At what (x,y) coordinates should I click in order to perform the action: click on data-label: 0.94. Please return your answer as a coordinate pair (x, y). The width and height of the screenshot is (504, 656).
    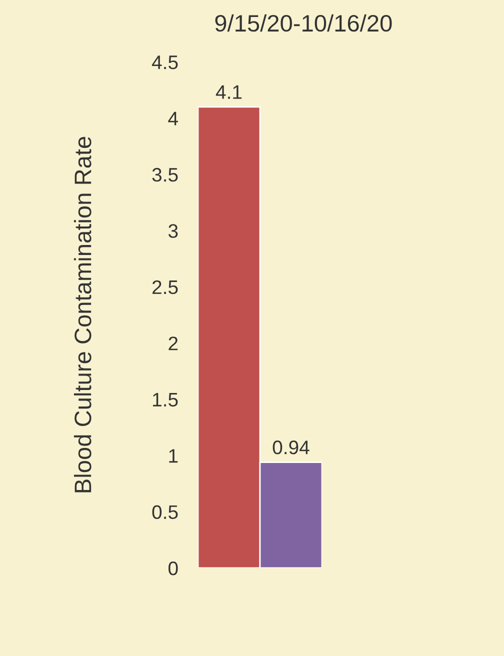
    Looking at the image, I should click on (291, 447).